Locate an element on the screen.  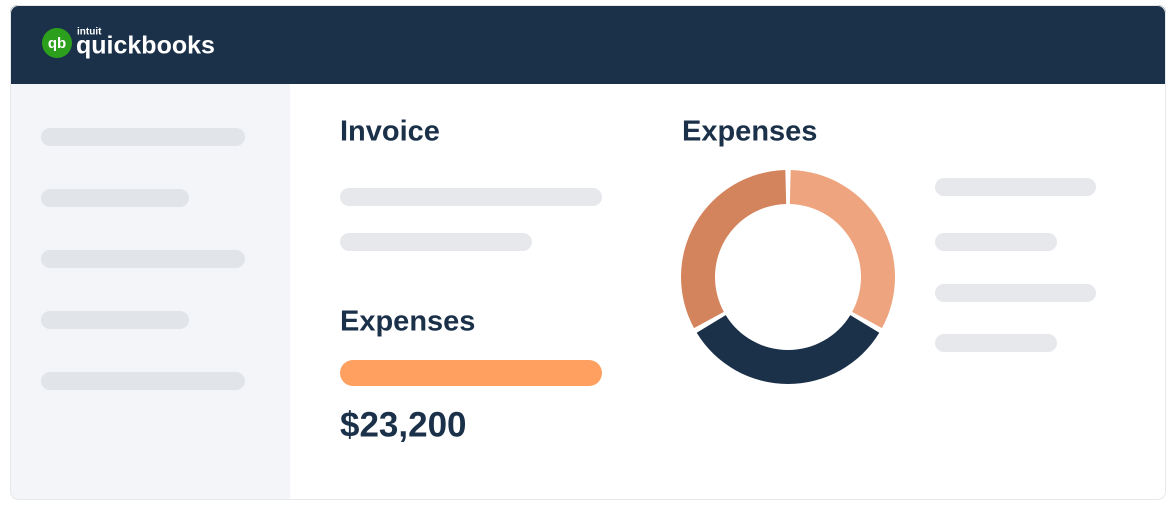
brand: intuit is located at coordinates (89, 32).